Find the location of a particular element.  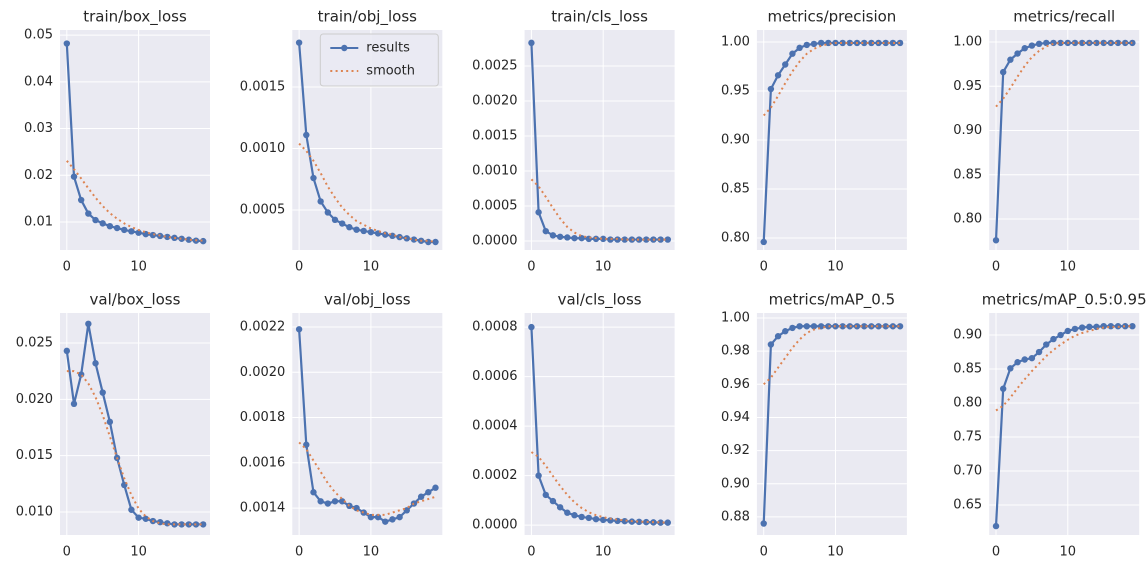

y-tick-label: 0.65 is located at coordinates (967, 505).